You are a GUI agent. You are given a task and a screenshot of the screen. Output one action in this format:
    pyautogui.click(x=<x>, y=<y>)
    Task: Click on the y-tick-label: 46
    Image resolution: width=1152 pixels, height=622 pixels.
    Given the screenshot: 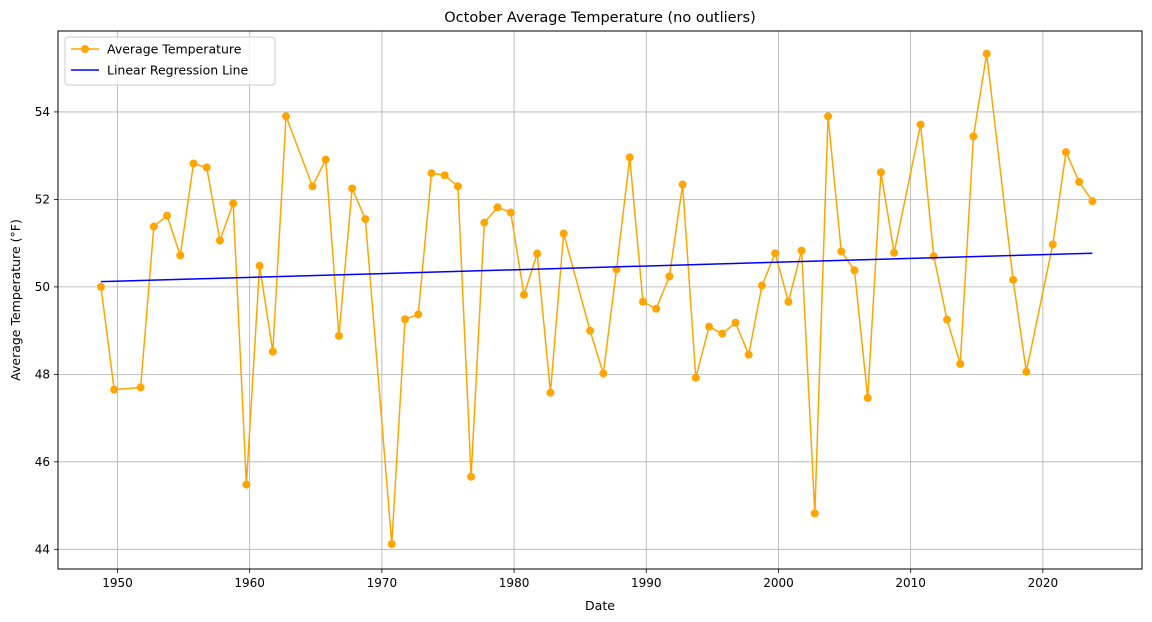 What is the action you would take?
    pyautogui.click(x=42, y=462)
    